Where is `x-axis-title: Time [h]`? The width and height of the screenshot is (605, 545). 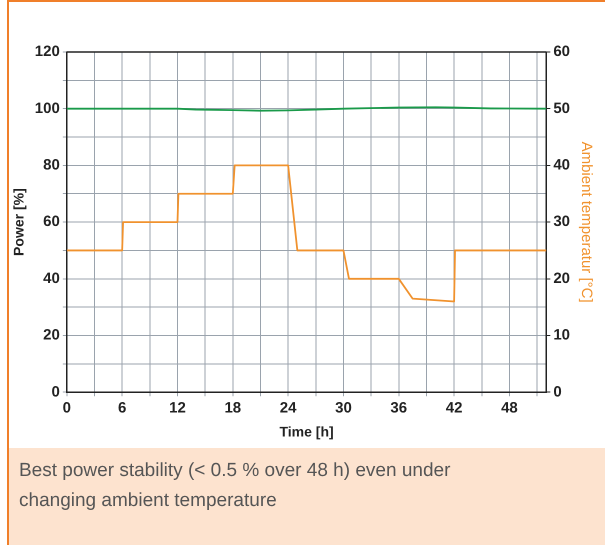 x-axis-title: Time [h] is located at coordinates (306, 431).